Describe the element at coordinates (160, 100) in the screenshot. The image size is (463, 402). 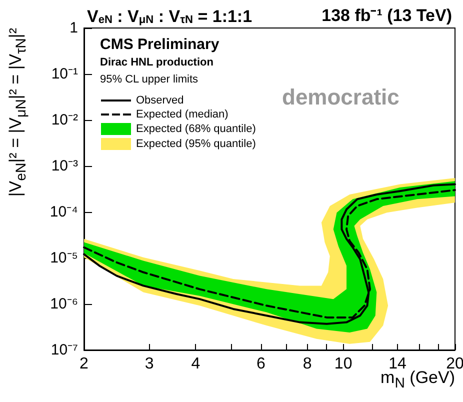
I see `legend-label: Observed` at that location.